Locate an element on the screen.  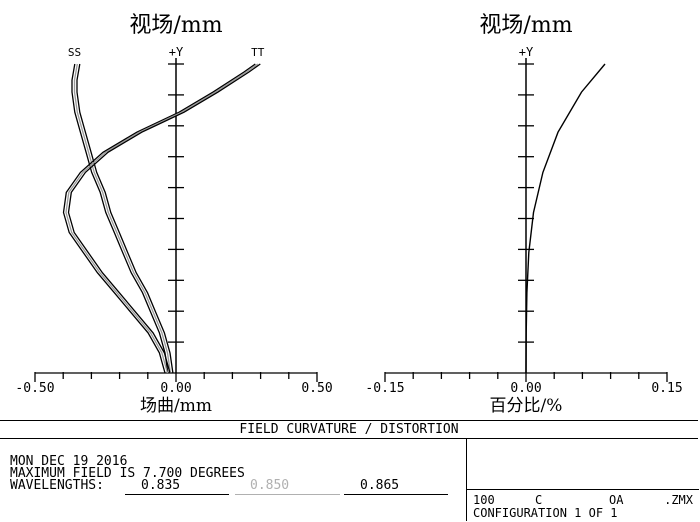
oa-label: OA is located at coordinates (616, 500).